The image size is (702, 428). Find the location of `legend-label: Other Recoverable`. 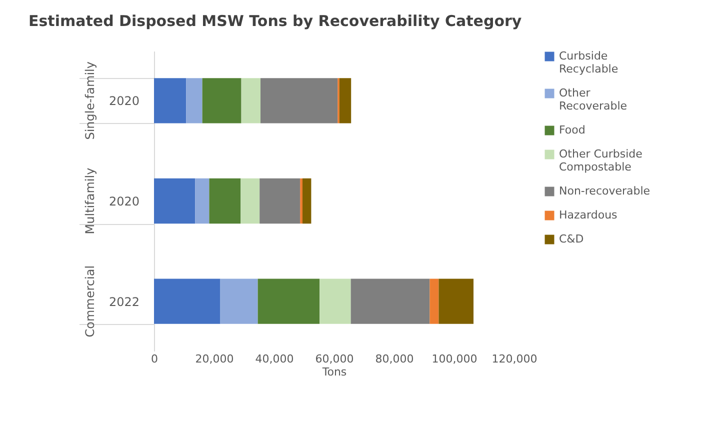

legend-label: Other Recoverable is located at coordinates (593, 99).